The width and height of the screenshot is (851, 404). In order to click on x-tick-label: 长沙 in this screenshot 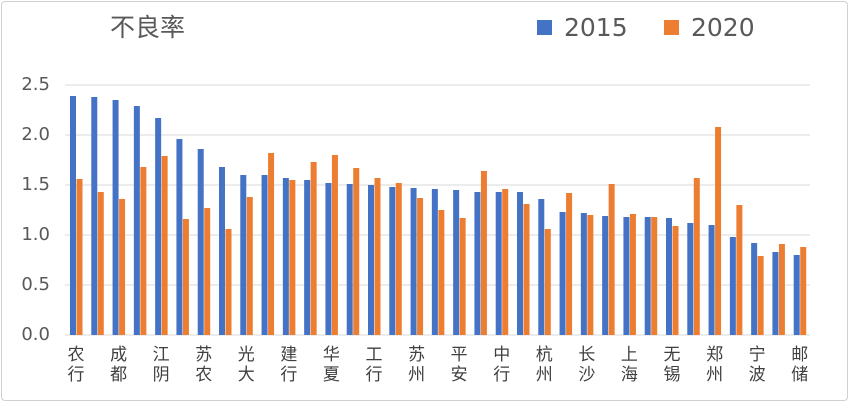, I will do `click(587, 365)`.